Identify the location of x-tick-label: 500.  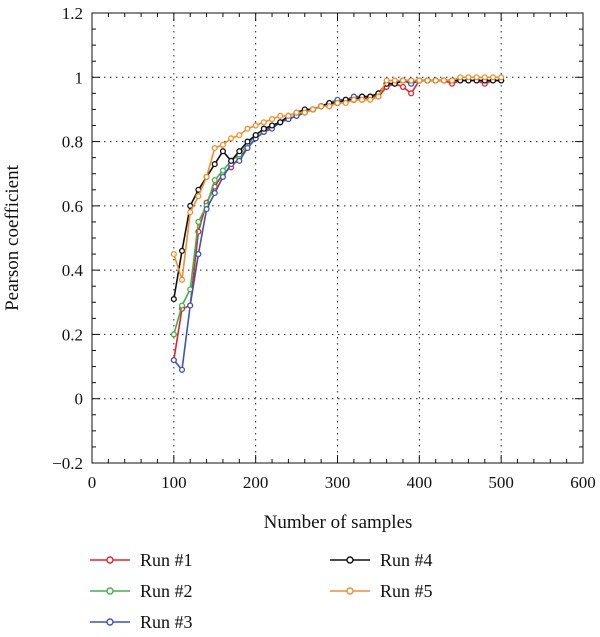
(501, 482).